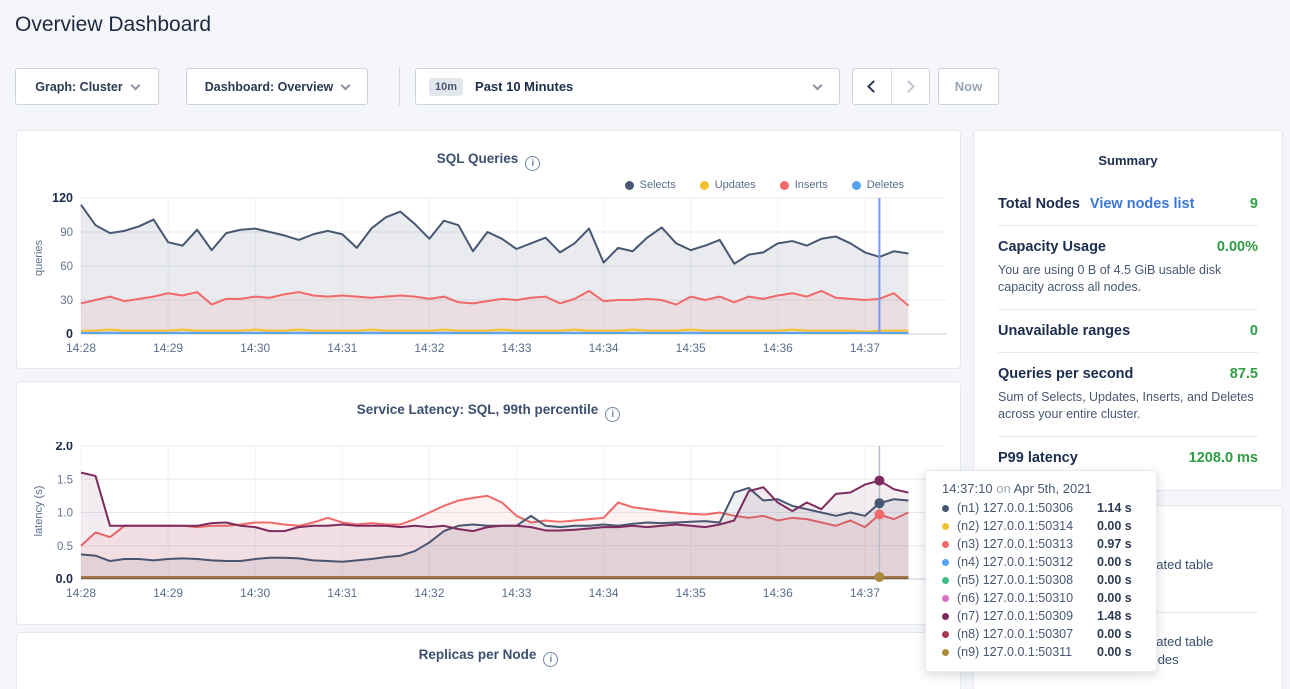 Image resolution: width=1290 pixels, height=689 pixels. I want to click on tooltip-node-label: (n6) 127.0.0.1:50310, so click(1015, 598).